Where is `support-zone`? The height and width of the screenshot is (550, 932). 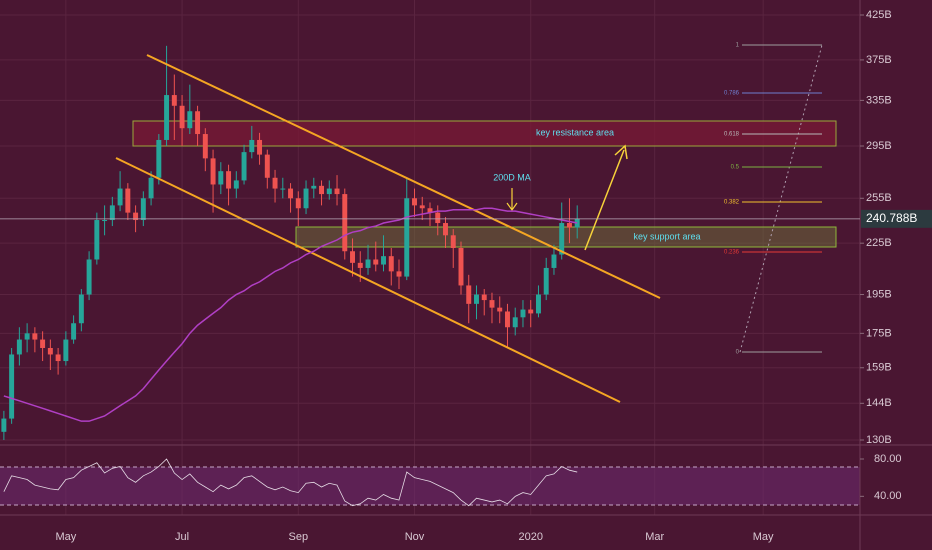
support-zone is located at coordinates (566, 237).